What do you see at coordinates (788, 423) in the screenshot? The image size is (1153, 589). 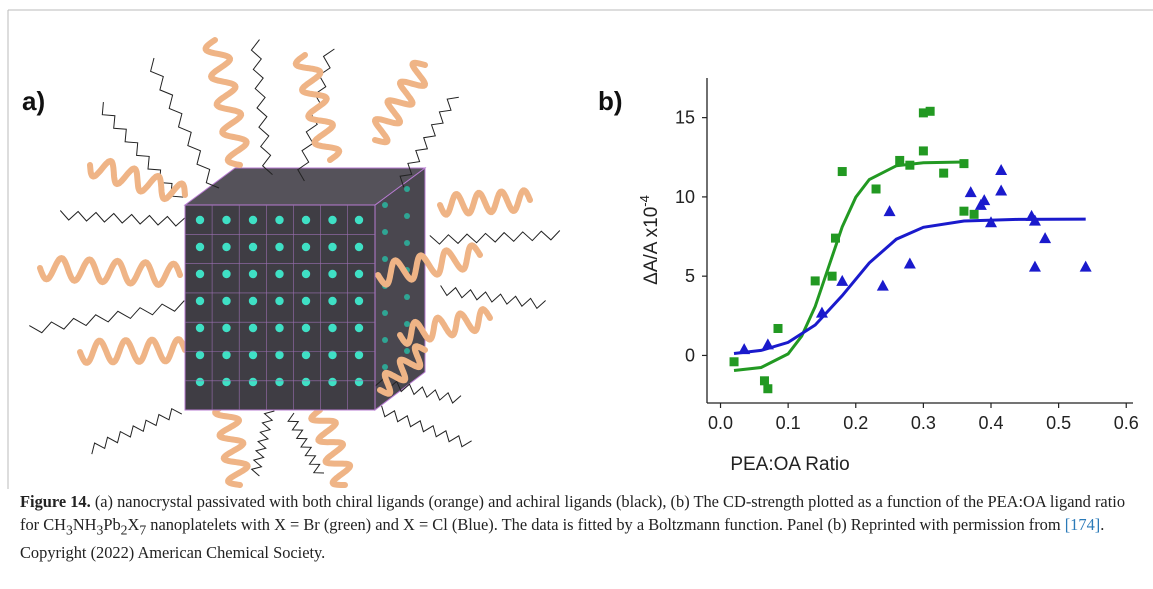 I see `x-tick-label: 0.1` at bounding box center [788, 423].